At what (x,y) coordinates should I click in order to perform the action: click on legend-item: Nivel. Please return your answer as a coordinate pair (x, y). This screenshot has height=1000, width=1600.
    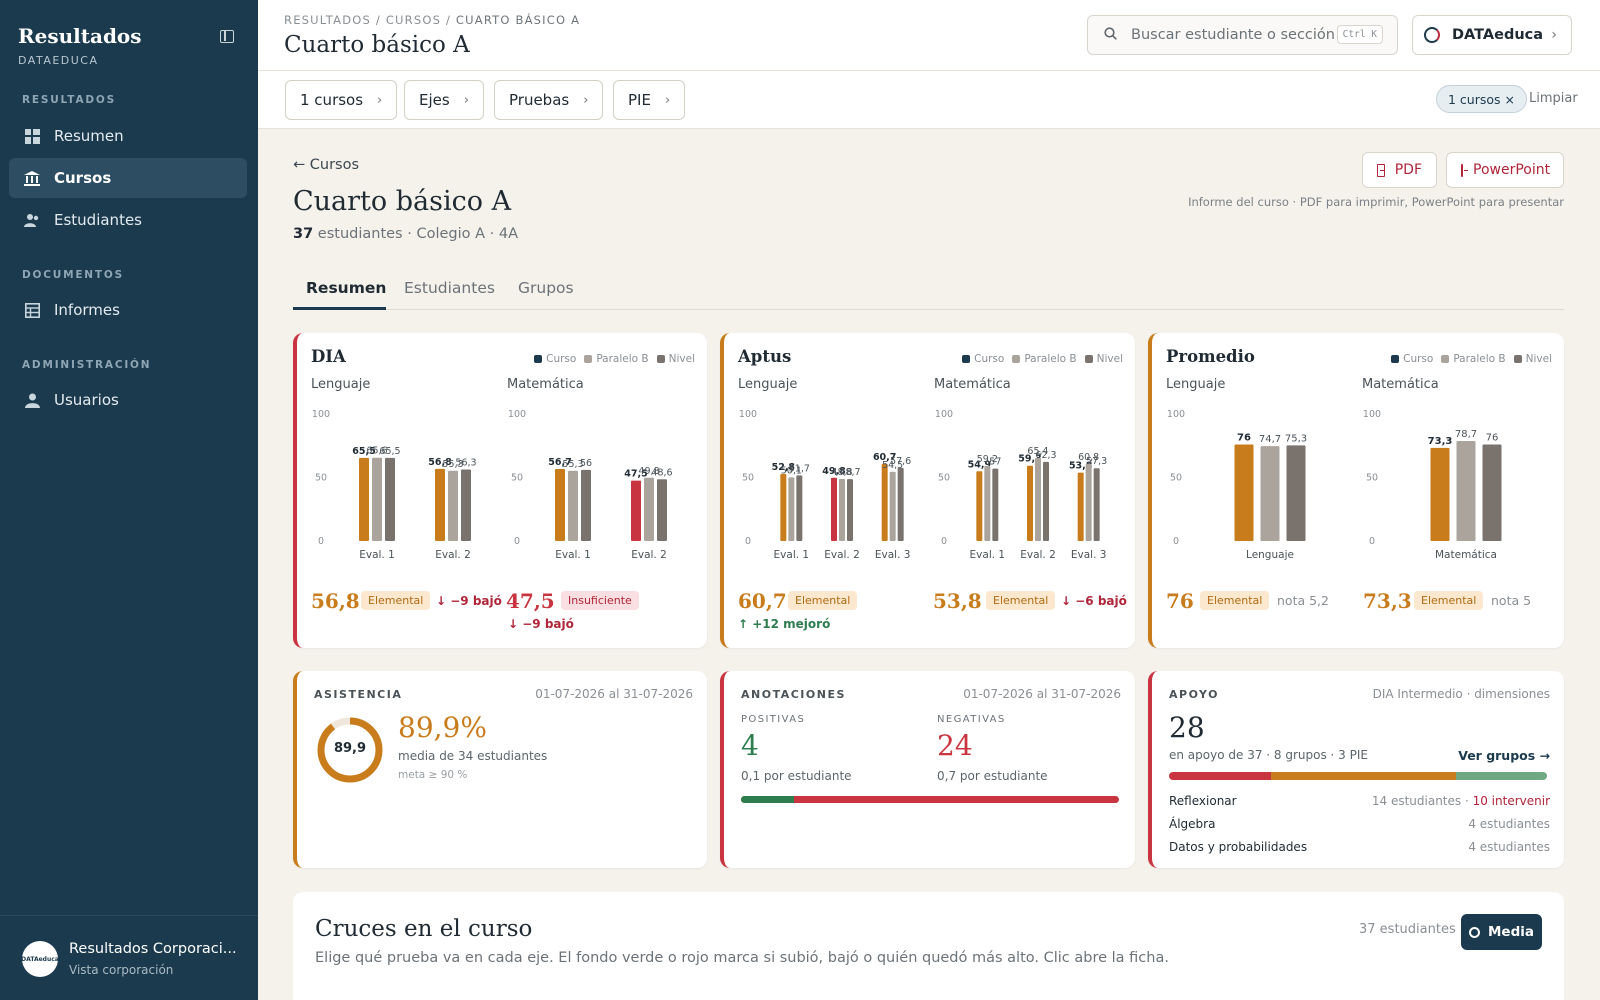
    Looking at the image, I should click on (675, 359).